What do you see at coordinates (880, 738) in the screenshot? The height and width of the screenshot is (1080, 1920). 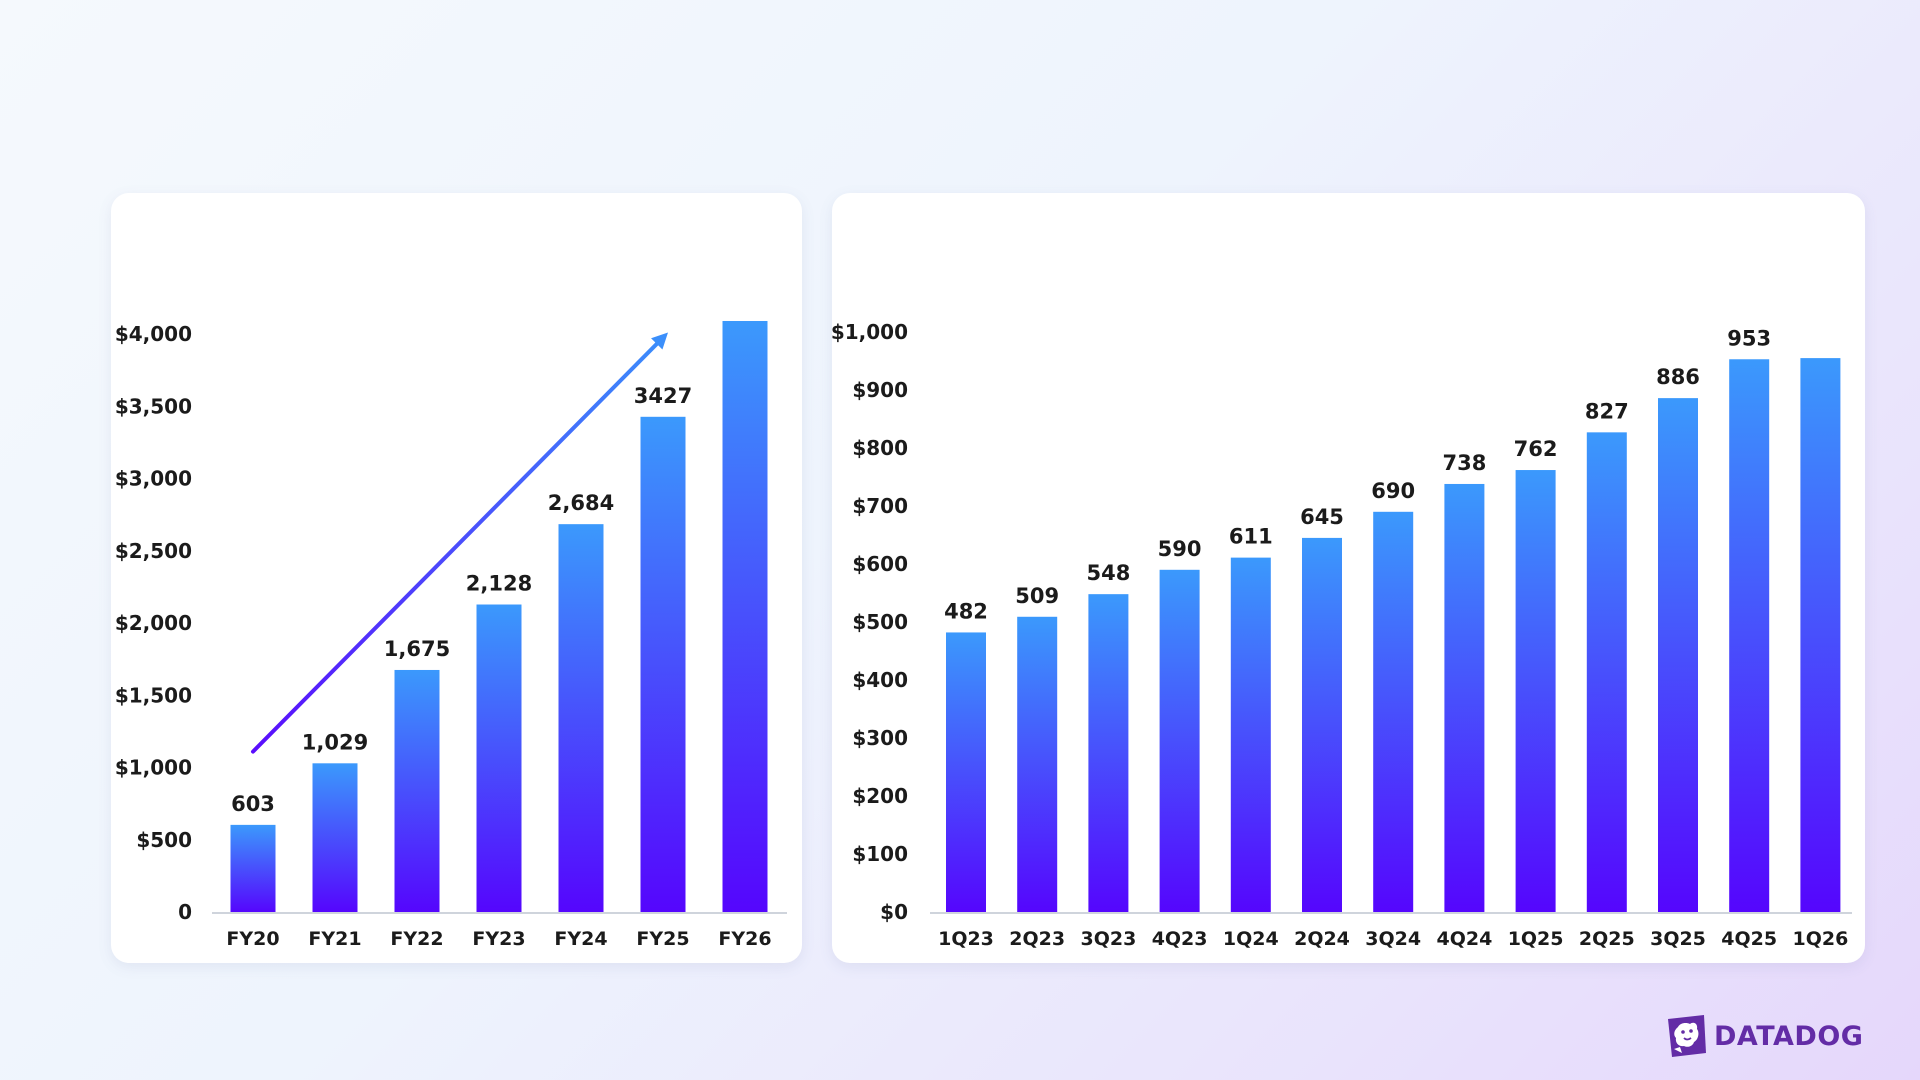 I see `y-tick-label: $300` at bounding box center [880, 738].